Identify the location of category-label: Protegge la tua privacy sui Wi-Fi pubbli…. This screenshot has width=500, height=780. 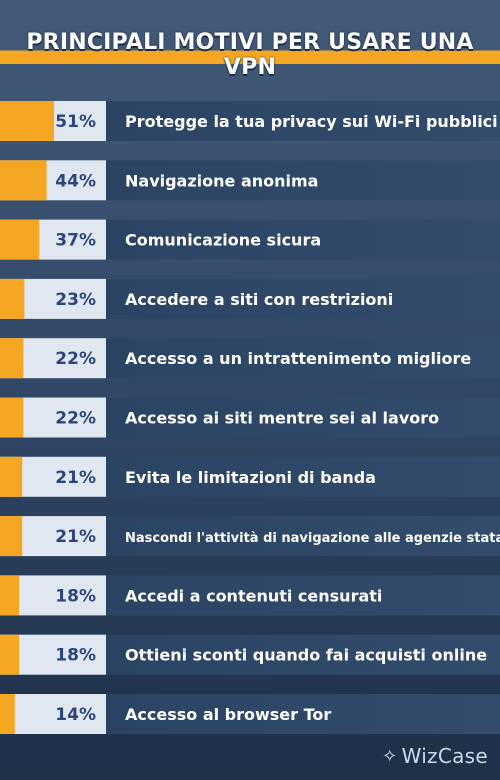
(311, 121).